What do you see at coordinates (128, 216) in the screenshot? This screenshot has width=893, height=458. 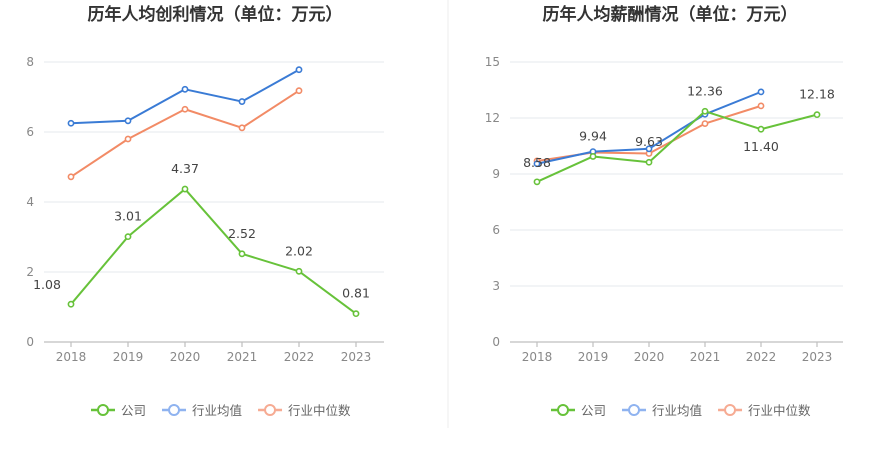 I see `data-label: 3.01` at bounding box center [128, 216].